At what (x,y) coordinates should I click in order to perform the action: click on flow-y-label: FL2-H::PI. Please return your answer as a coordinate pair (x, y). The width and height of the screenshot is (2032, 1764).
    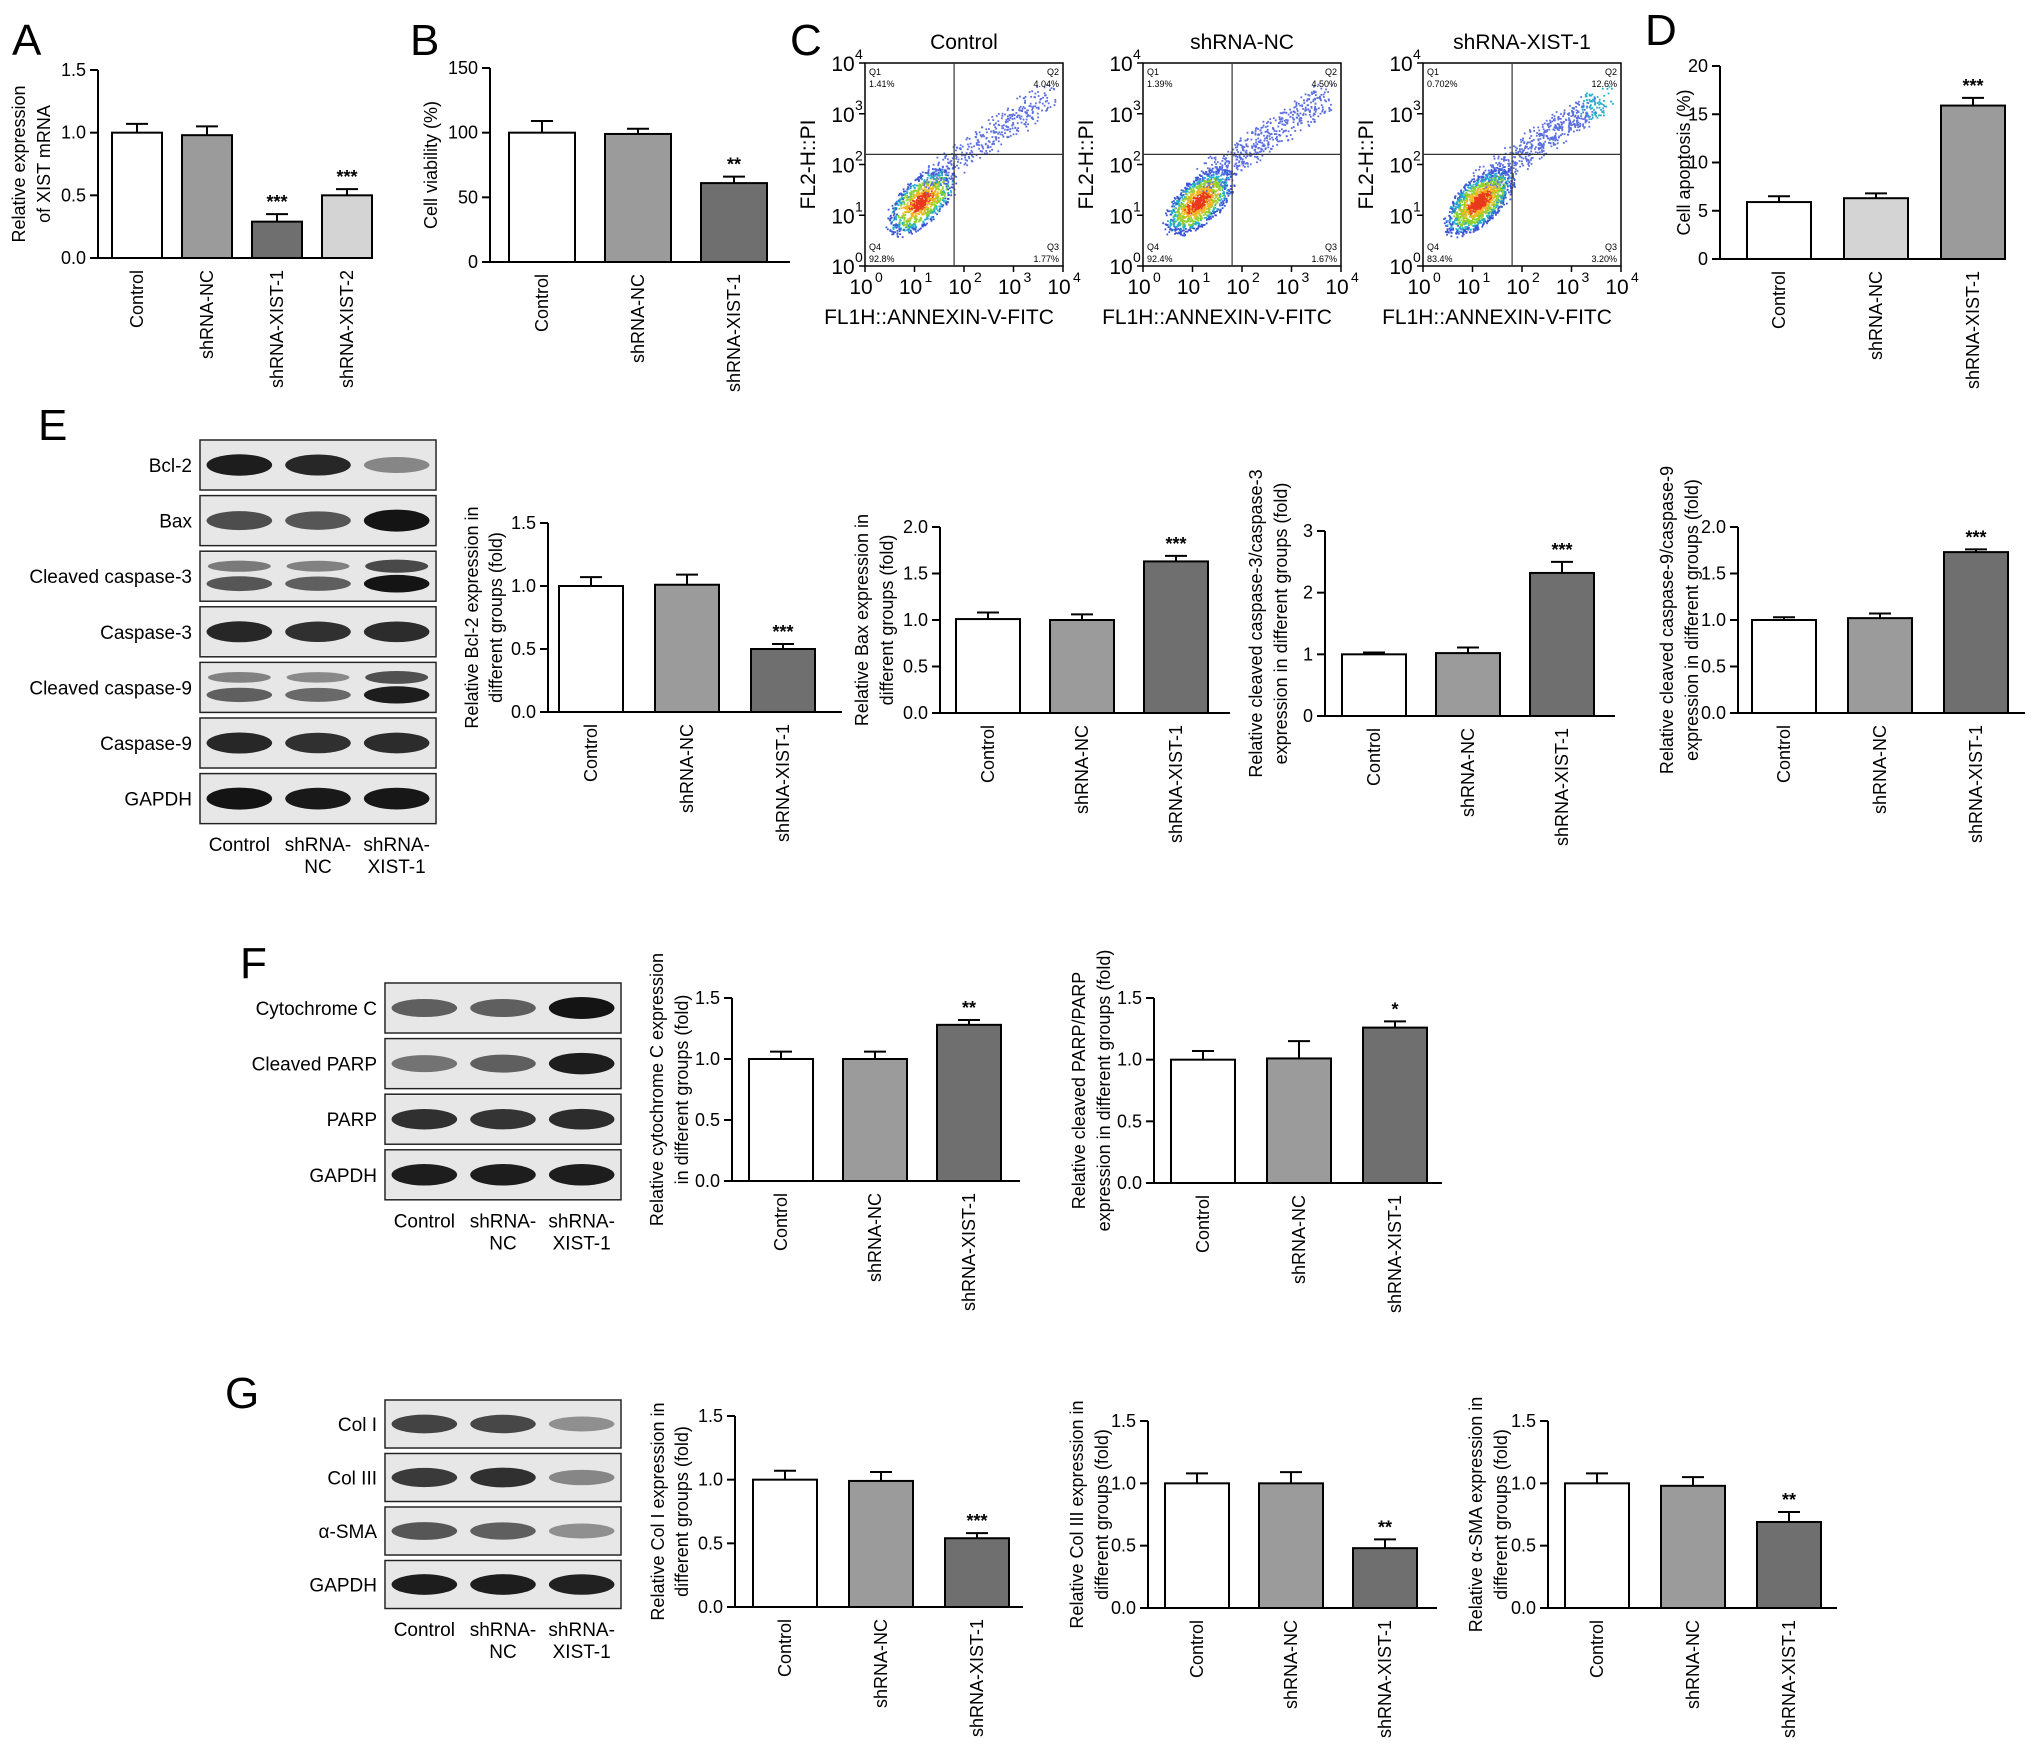
    Looking at the image, I should click on (808, 165).